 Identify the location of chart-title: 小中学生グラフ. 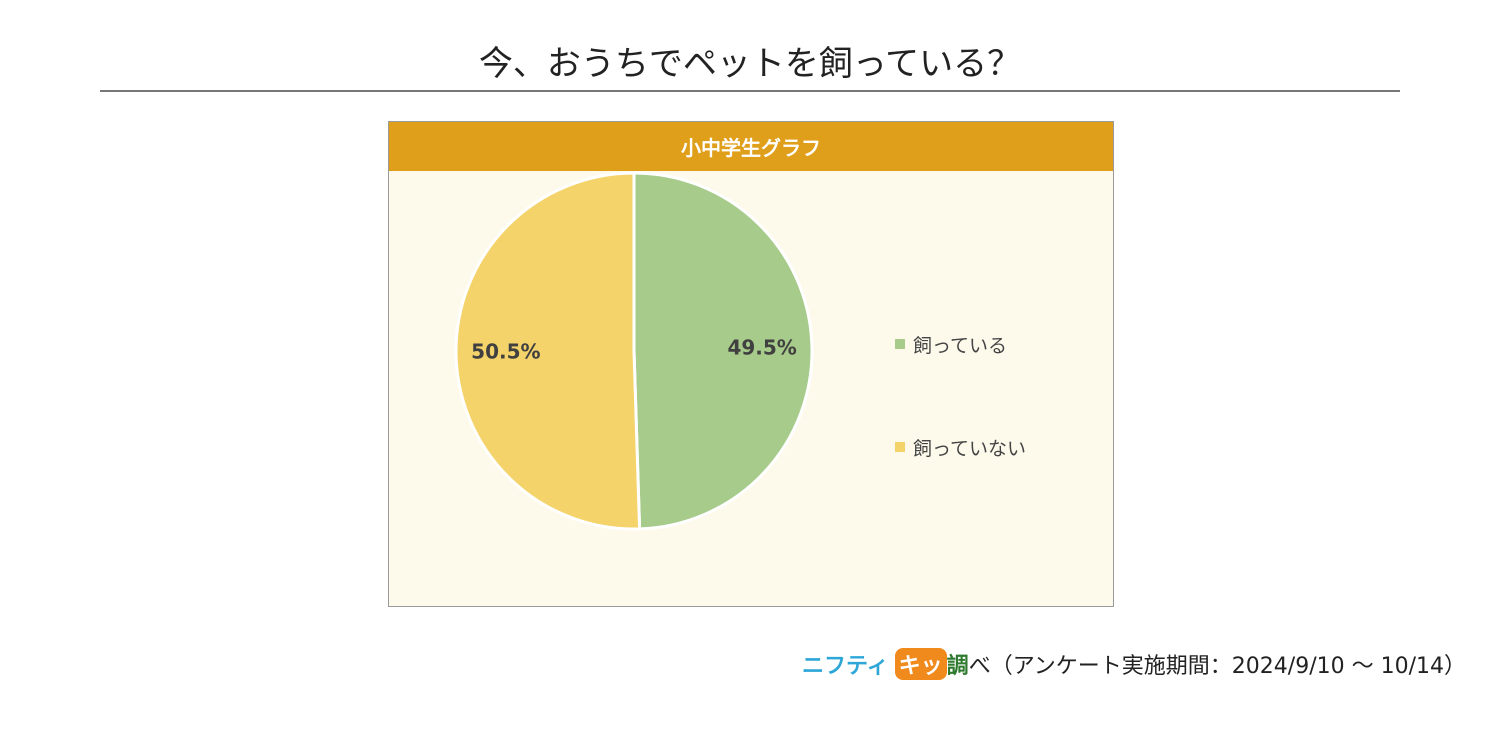
(751, 146).